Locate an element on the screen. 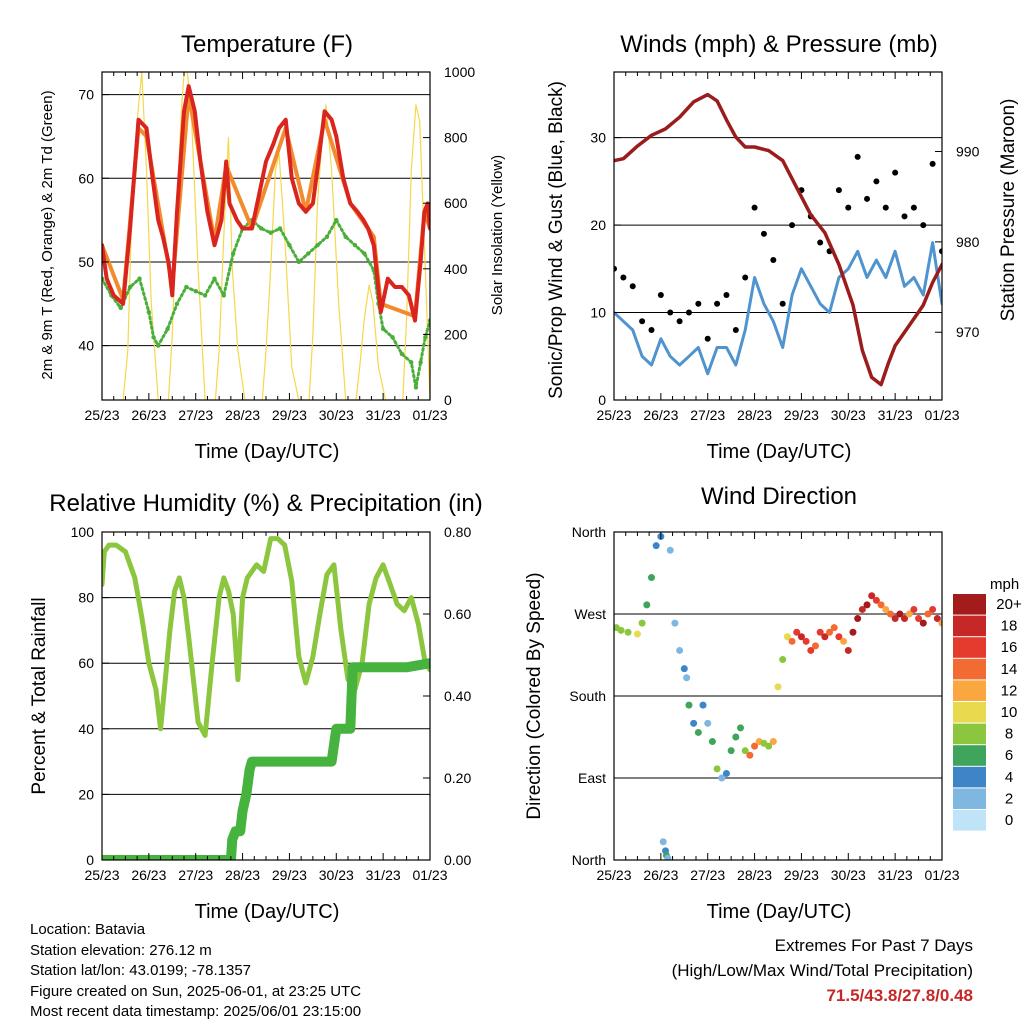 The image size is (1024, 1024). solar-insolation-line is located at coordinates (270, 236).